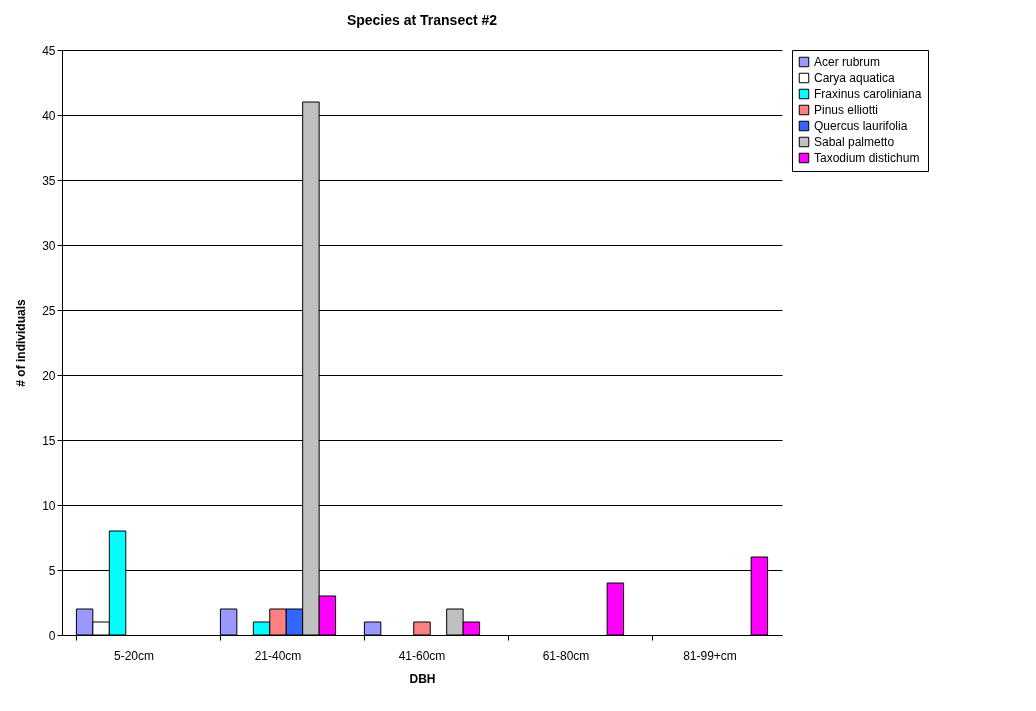  Describe the element at coordinates (52, 570) in the screenshot. I see `y-tick-label: 5` at that location.